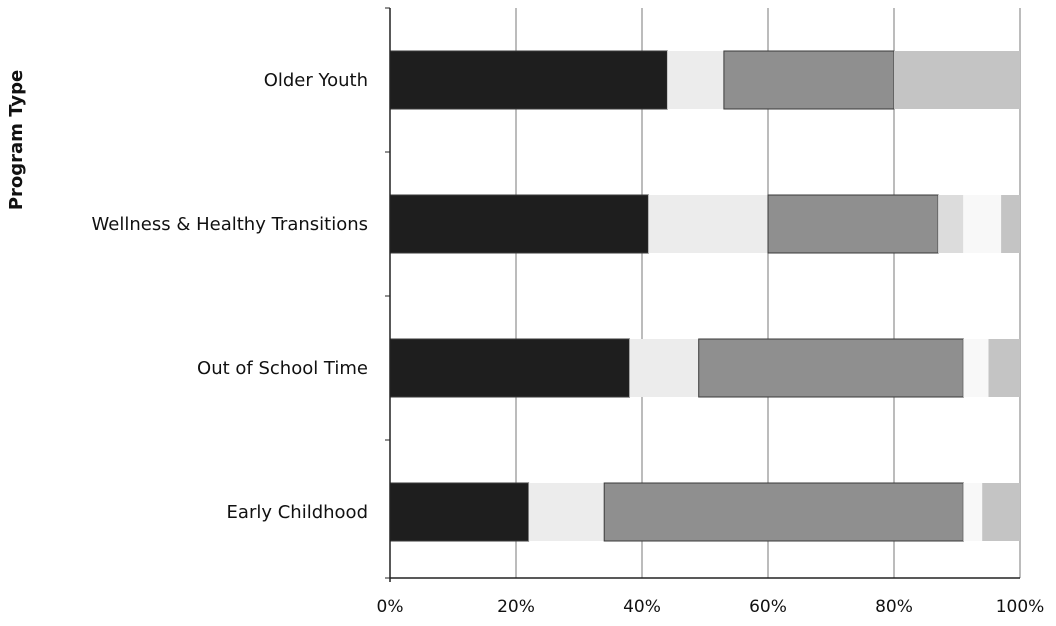 The width and height of the screenshot is (1056, 626). What do you see at coordinates (642, 607) in the screenshot?
I see `x-tick-label: 40%` at bounding box center [642, 607].